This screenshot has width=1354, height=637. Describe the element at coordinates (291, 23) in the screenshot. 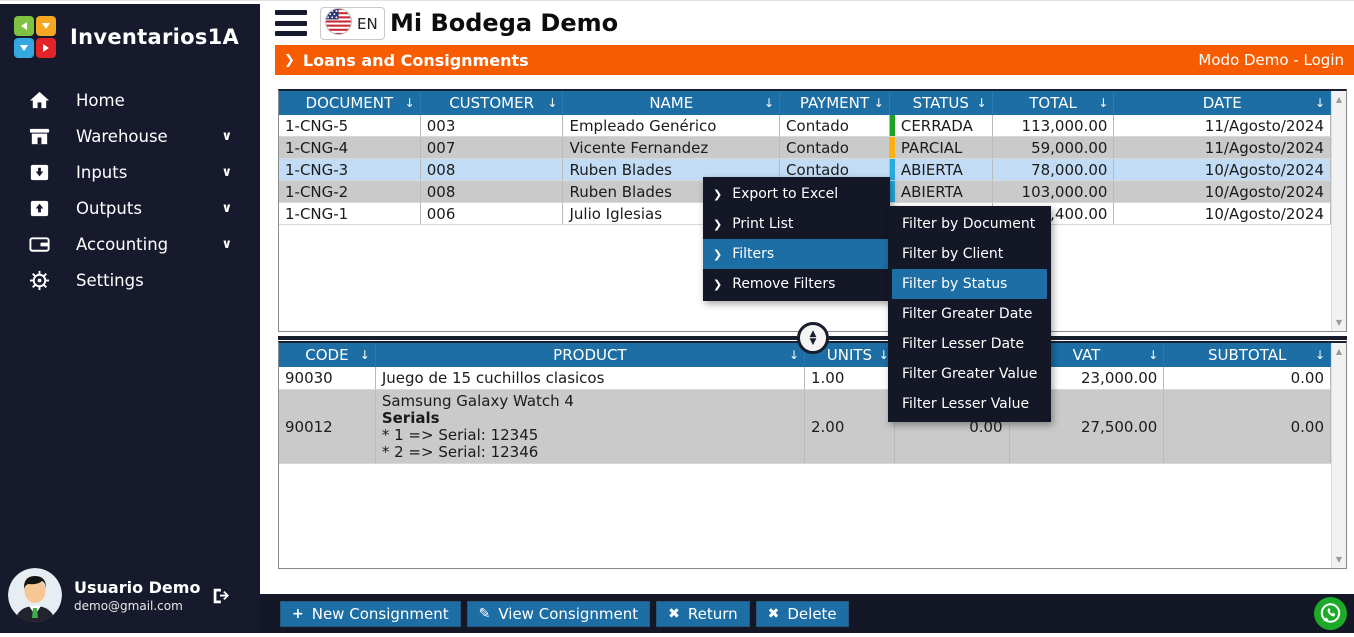

I see `hamburger-menu-icon` at that location.